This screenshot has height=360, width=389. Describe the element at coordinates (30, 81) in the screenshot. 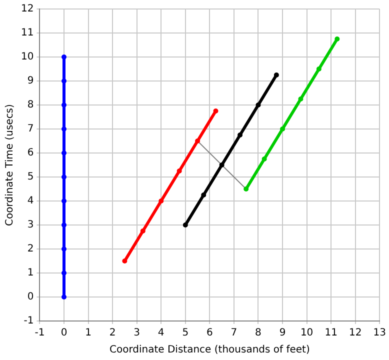

I see `y-tick-label: 9` at that location.